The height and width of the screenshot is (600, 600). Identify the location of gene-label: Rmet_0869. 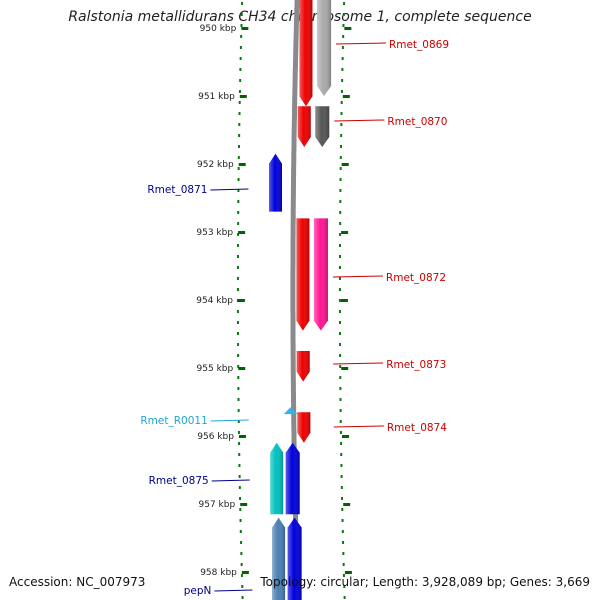
(419, 45).